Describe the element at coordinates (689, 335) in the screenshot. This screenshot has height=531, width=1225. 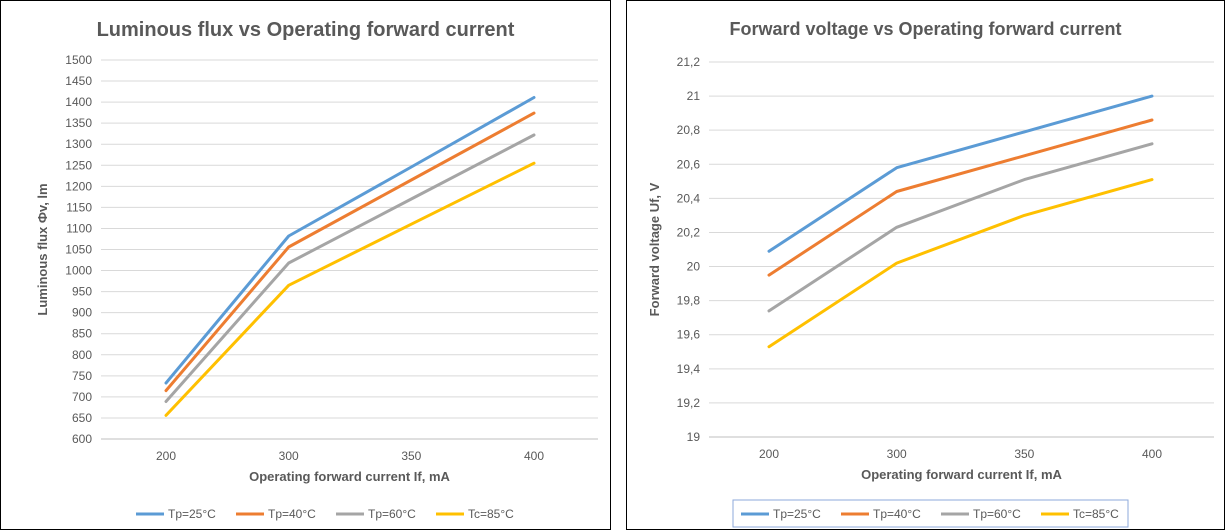
I see `y-tick-label: 19,6` at that location.